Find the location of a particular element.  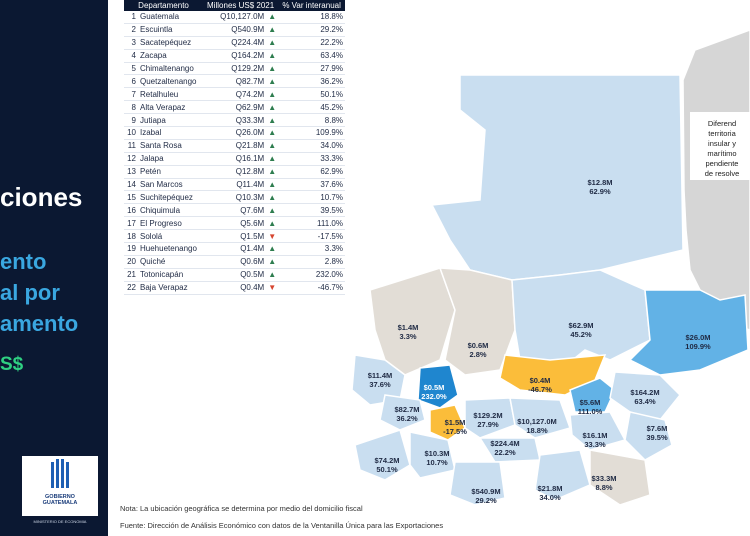

map-label-pct: 18.8% is located at coordinates (537, 430).